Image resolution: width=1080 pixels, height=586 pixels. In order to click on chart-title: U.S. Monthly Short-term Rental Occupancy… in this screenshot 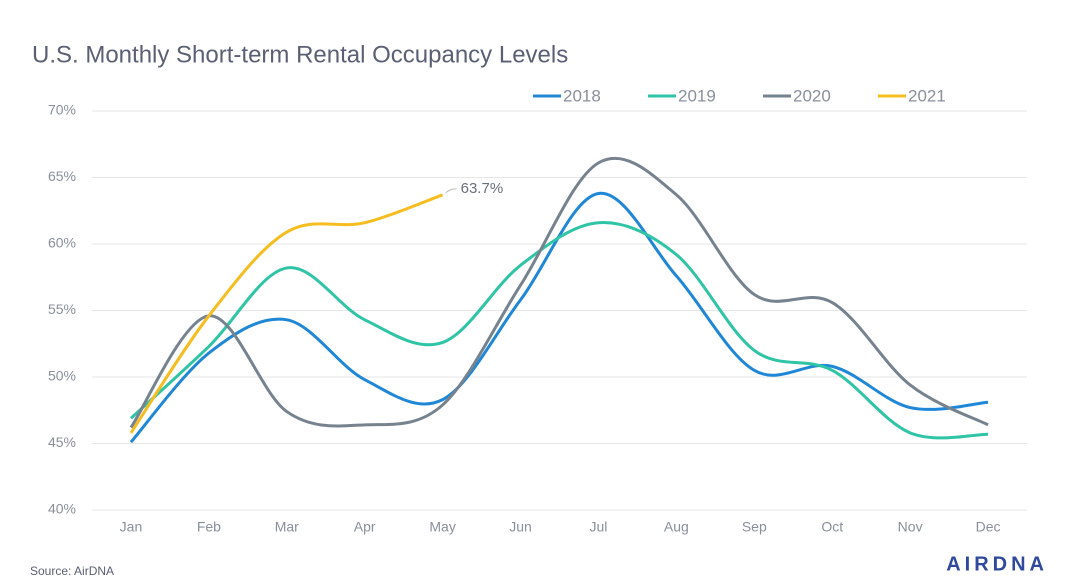, I will do `click(300, 54)`.